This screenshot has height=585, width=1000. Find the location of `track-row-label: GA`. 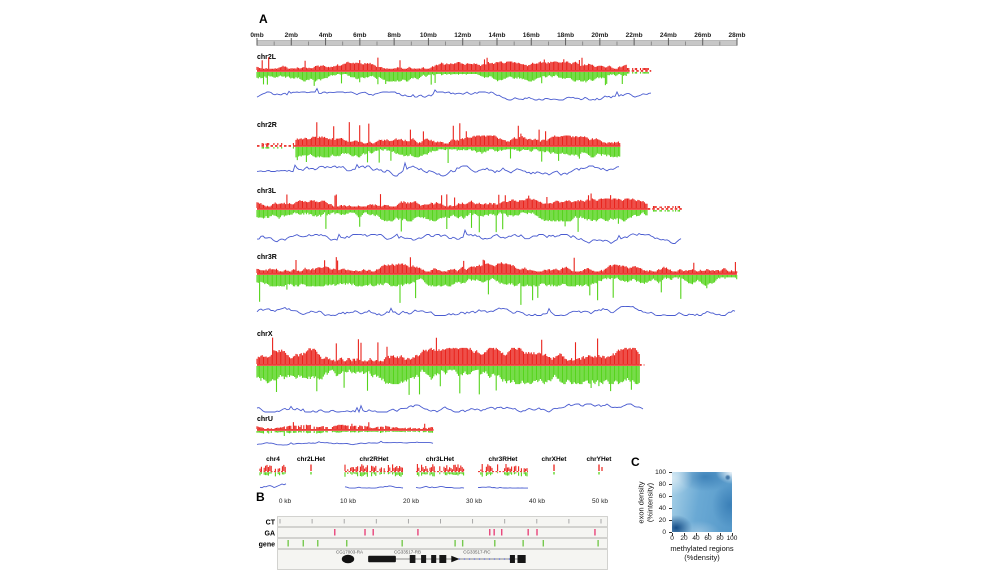

track-row-label: GA is located at coordinates (270, 534).